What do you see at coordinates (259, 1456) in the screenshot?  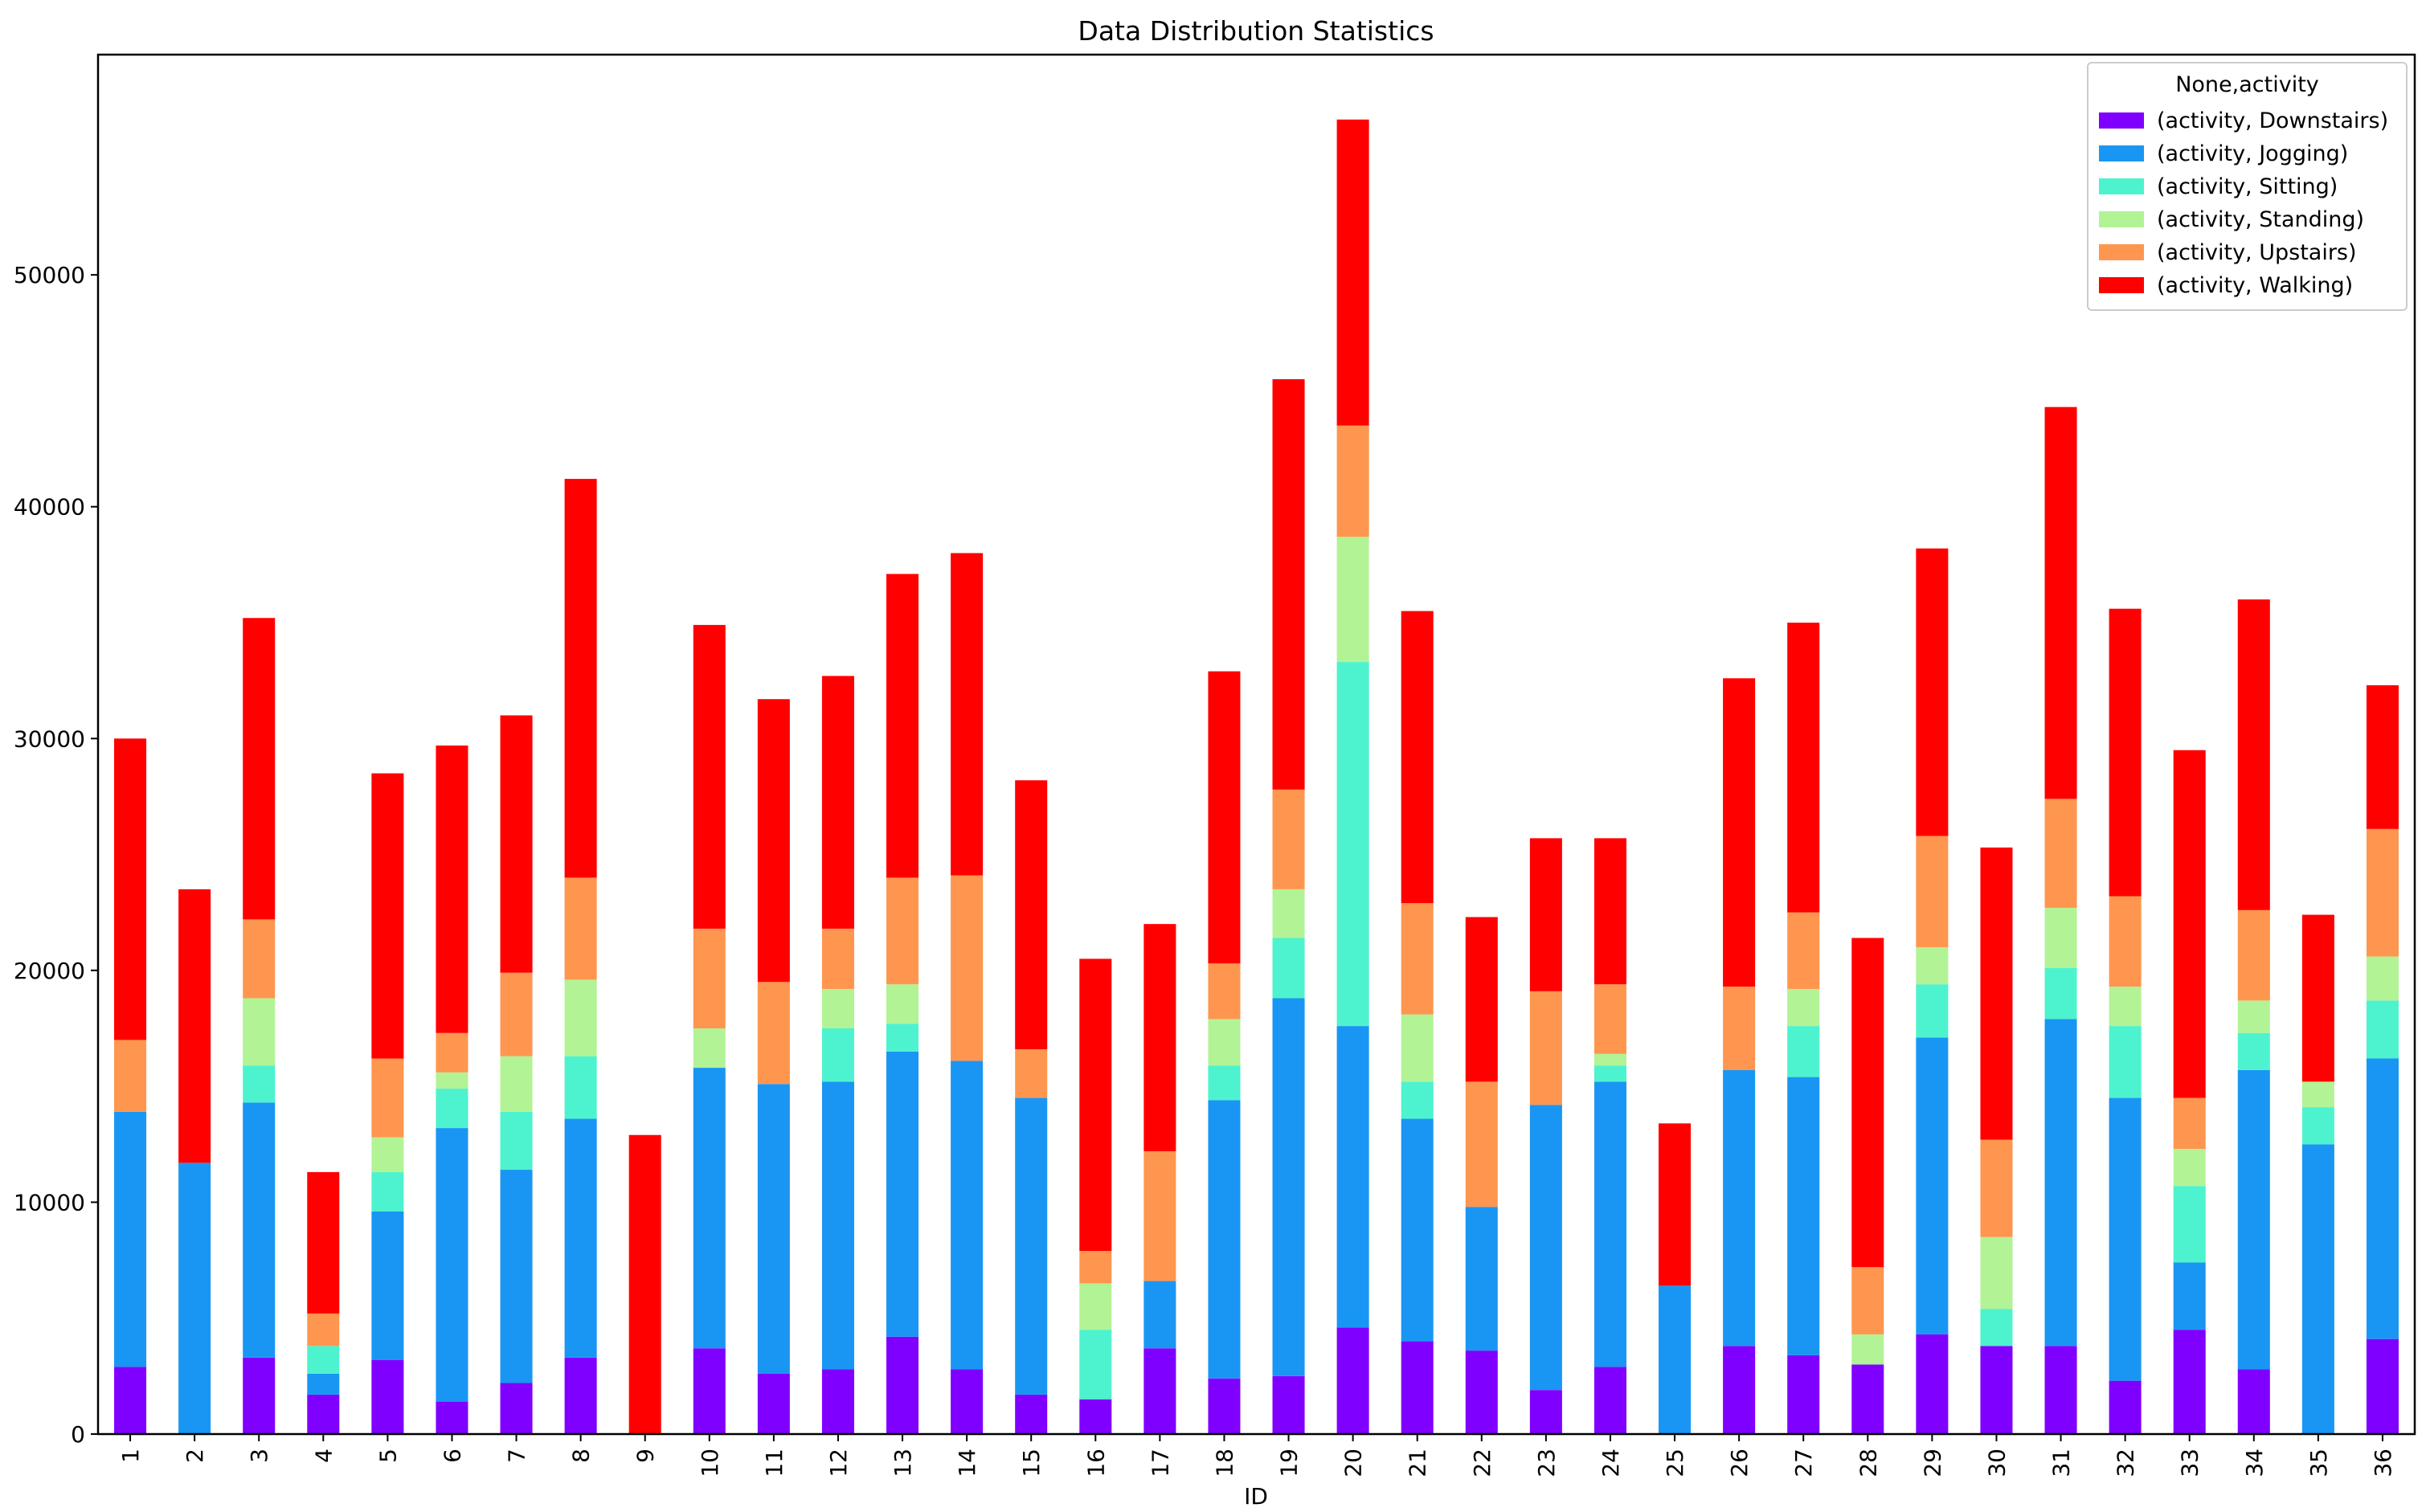 I see `x-tick-label: 3` at bounding box center [259, 1456].